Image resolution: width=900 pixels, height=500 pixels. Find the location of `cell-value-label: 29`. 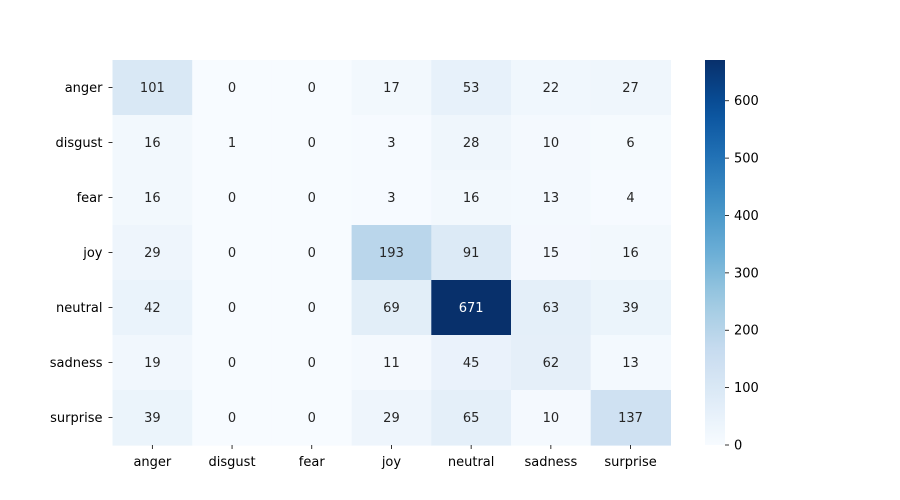

cell-value-label: 29 is located at coordinates (391, 418).